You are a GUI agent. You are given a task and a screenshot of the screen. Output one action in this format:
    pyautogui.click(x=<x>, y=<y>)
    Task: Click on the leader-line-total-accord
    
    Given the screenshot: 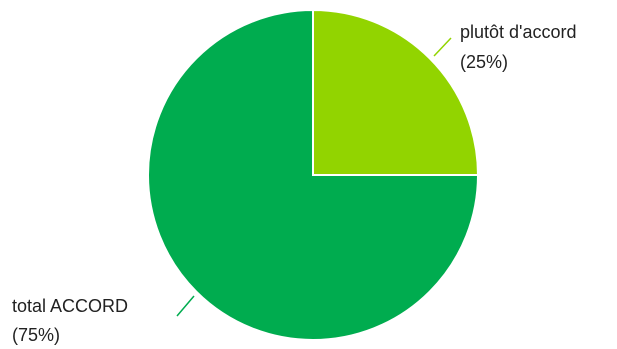 What is the action you would take?
    pyautogui.click(x=185, y=306)
    